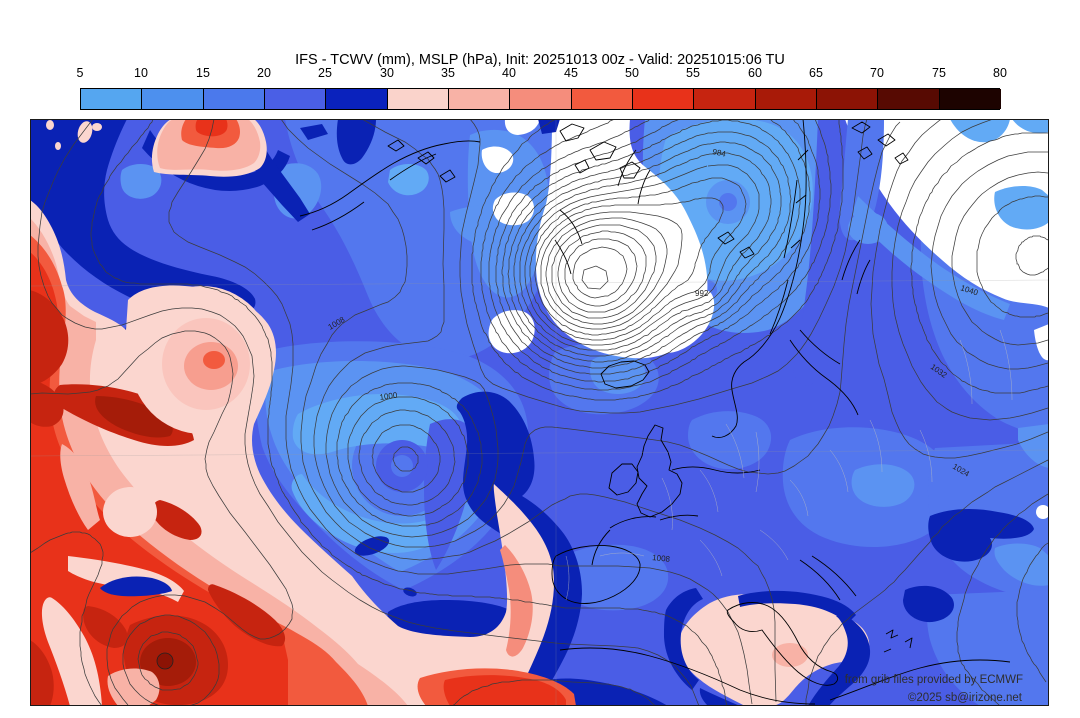 The width and height of the screenshot is (1080, 718). I want to click on svg-text: 992, so click(702, 293).